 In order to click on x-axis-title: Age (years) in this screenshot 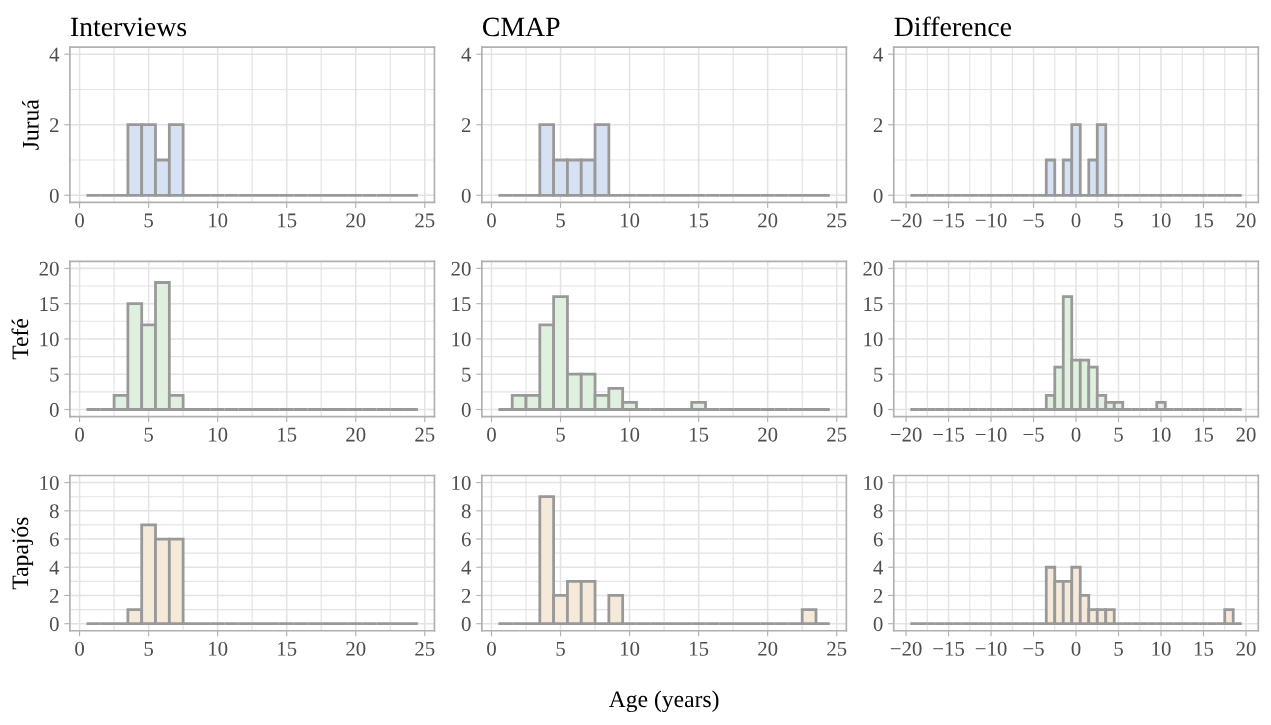, I will do `click(663, 701)`.